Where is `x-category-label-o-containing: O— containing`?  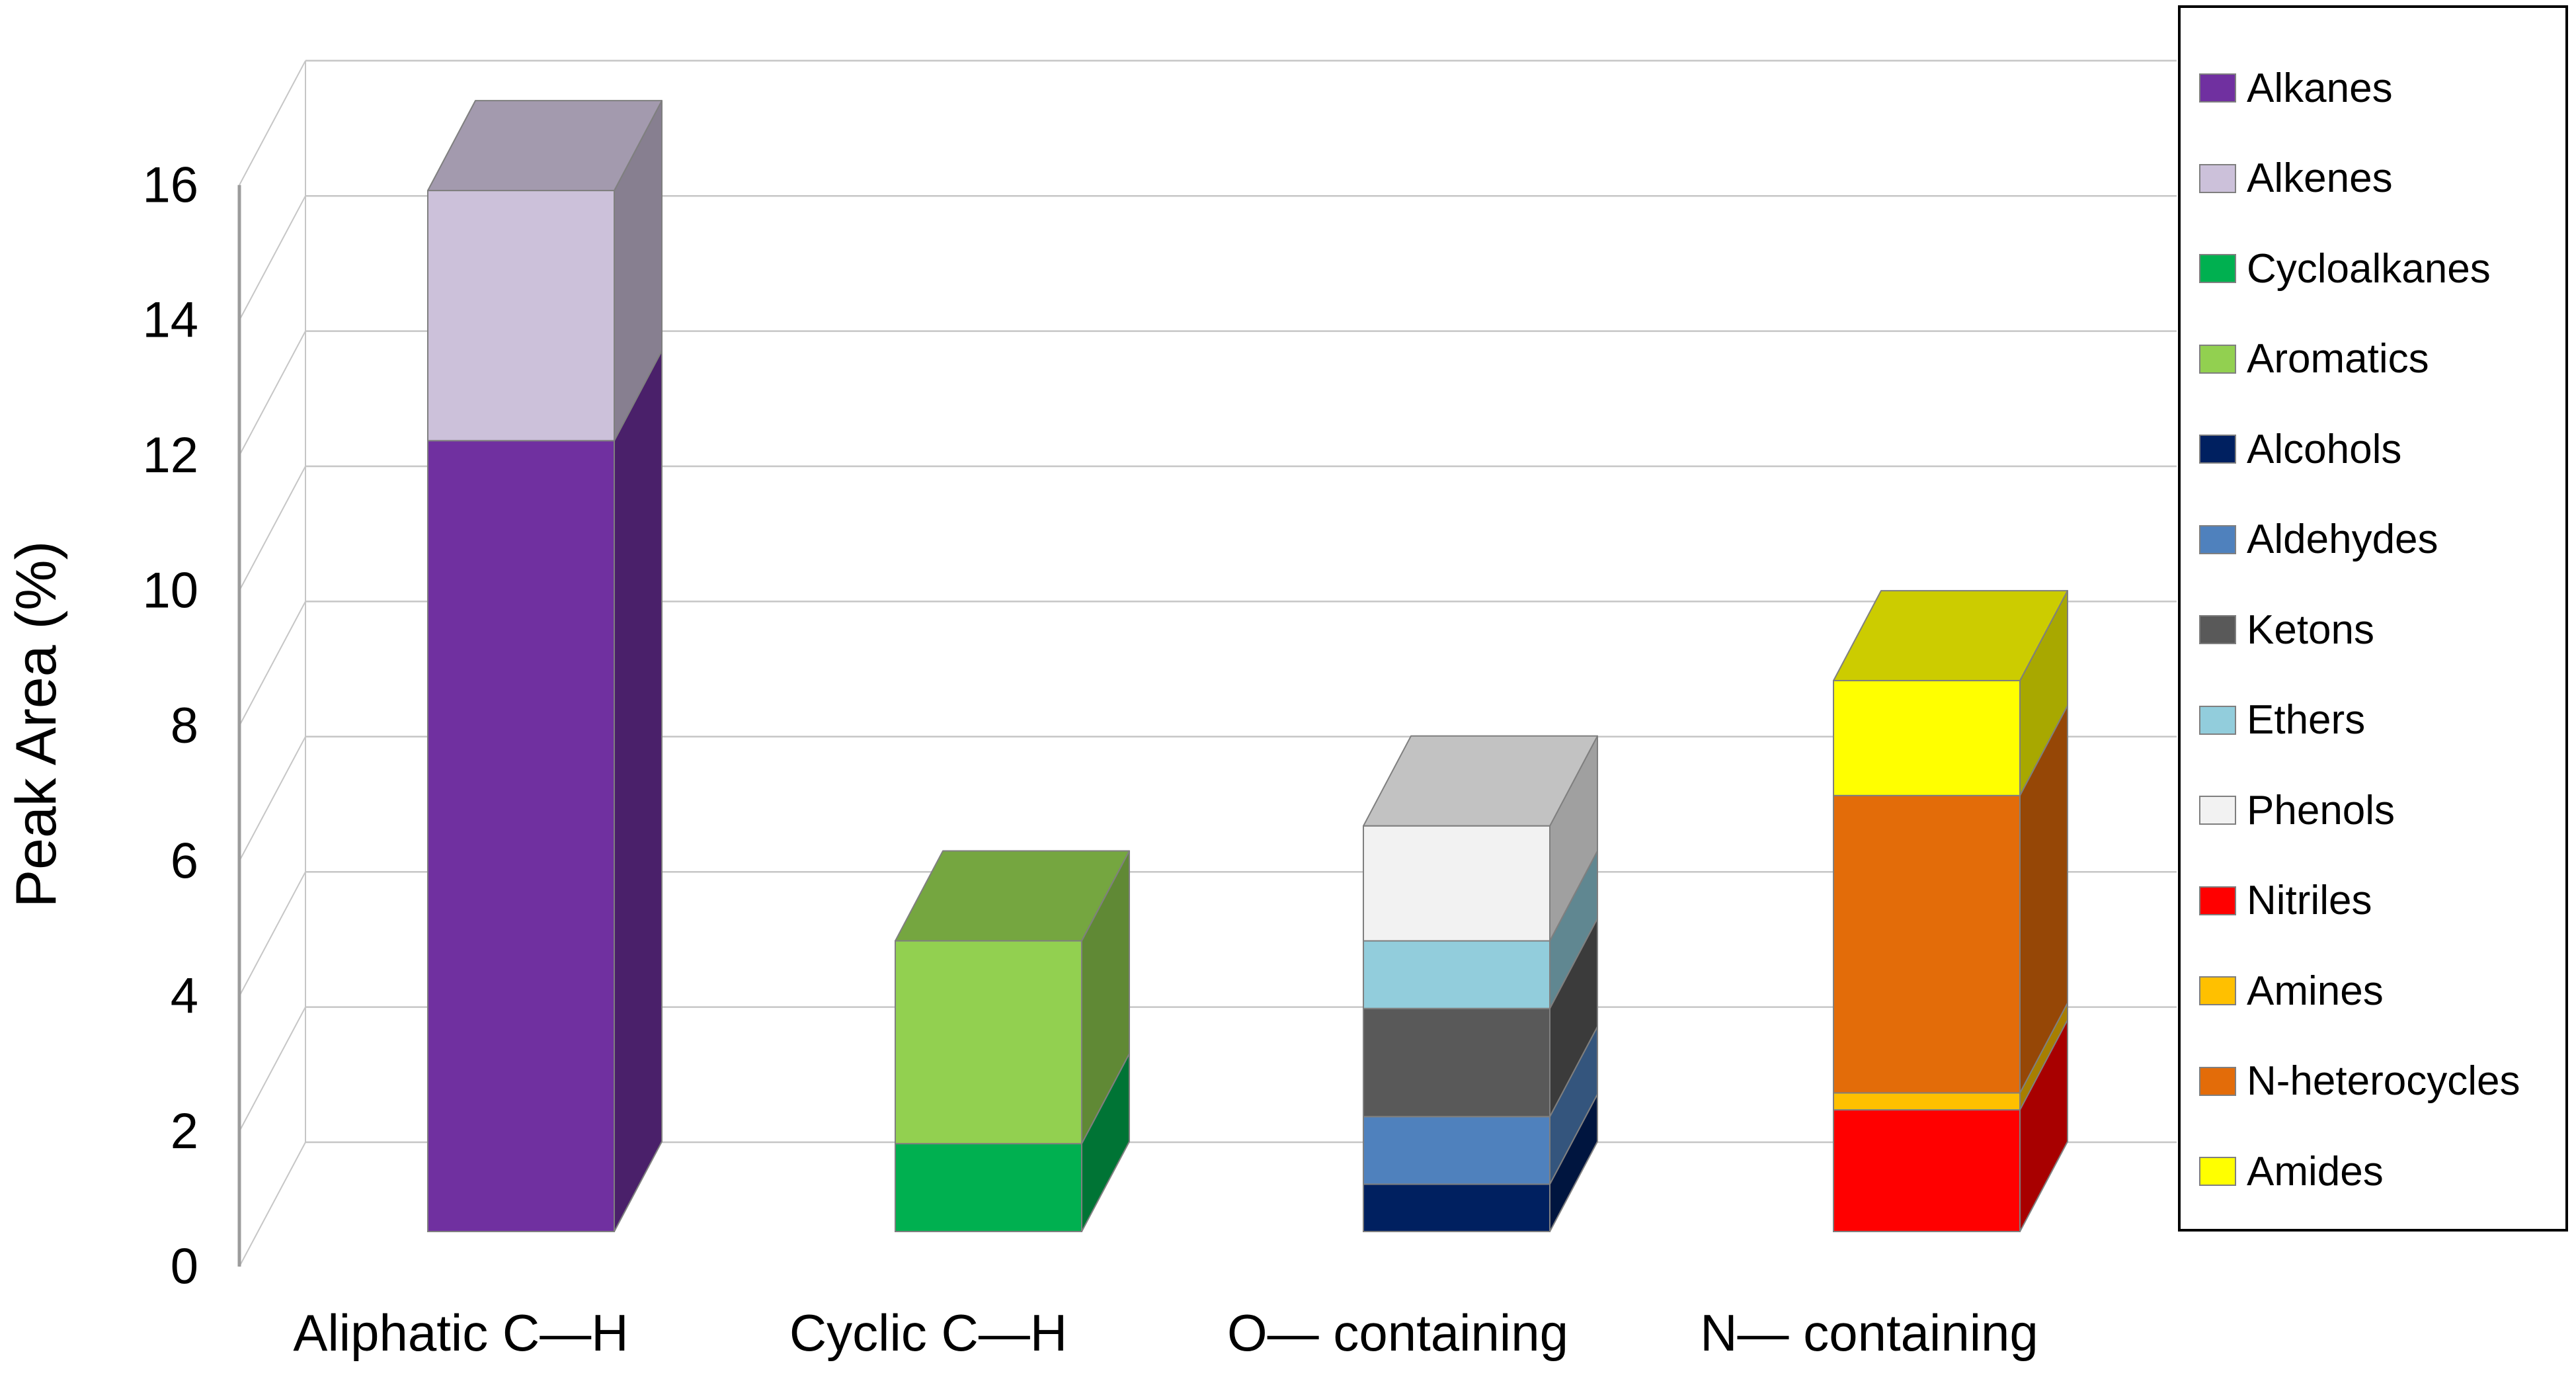
x-category-label-o-containing: O— containing is located at coordinates (1397, 1333).